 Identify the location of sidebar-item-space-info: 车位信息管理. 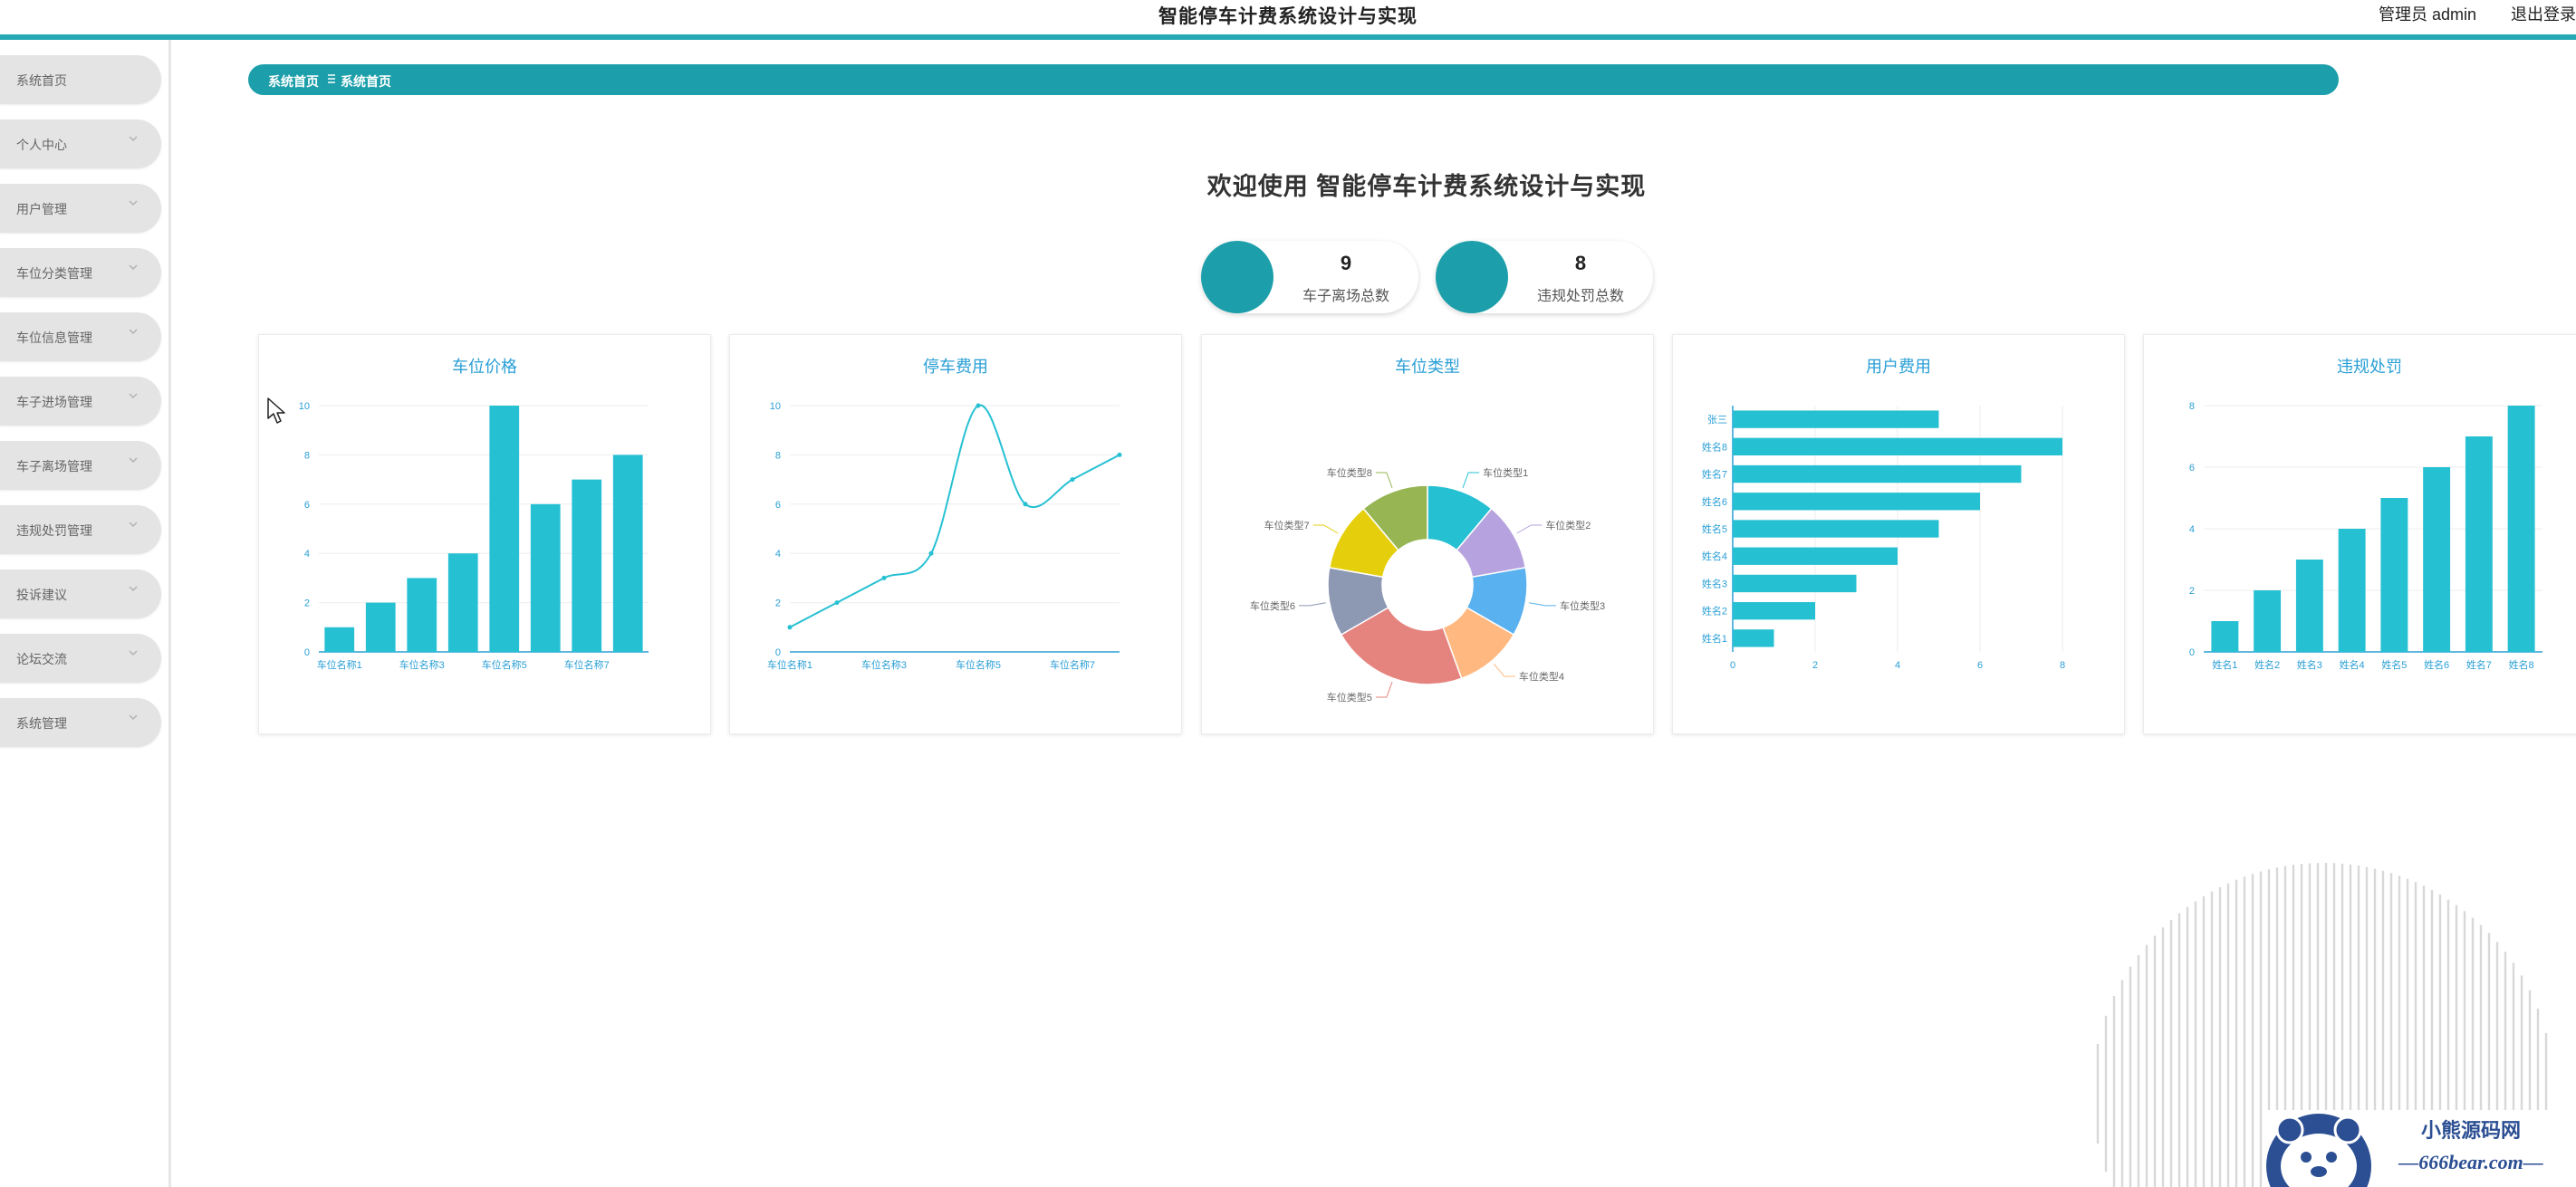
(80, 336).